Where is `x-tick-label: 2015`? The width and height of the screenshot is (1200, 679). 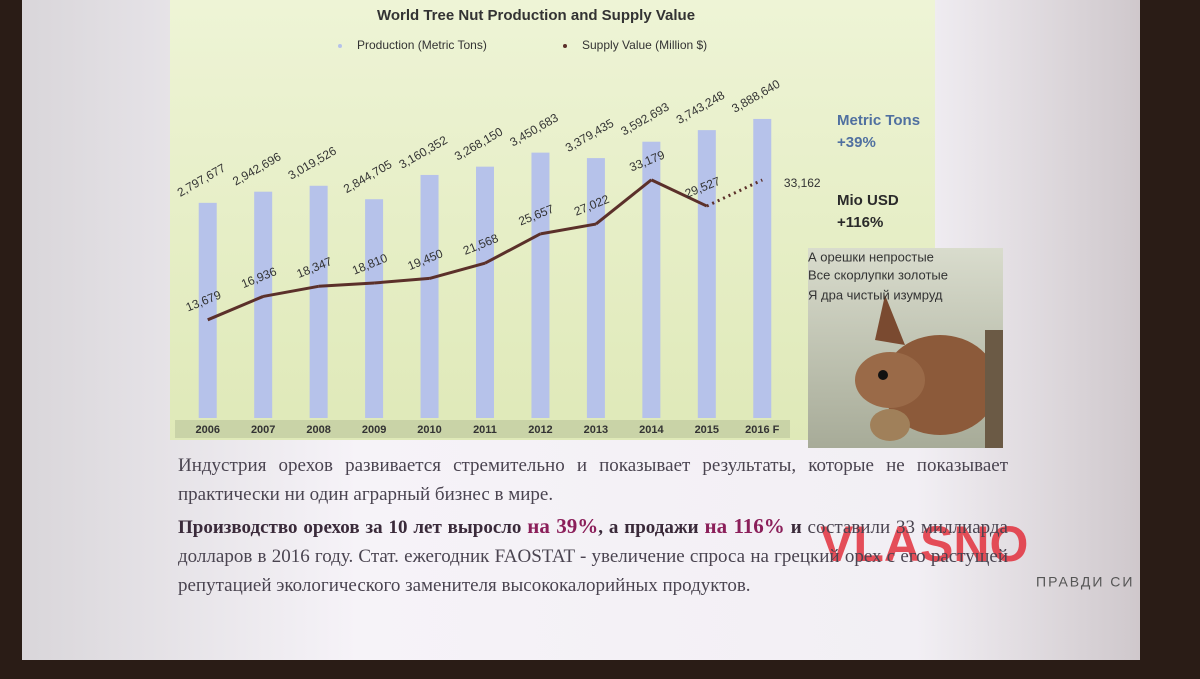
x-tick-label: 2015 is located at coordinates (707, 430).